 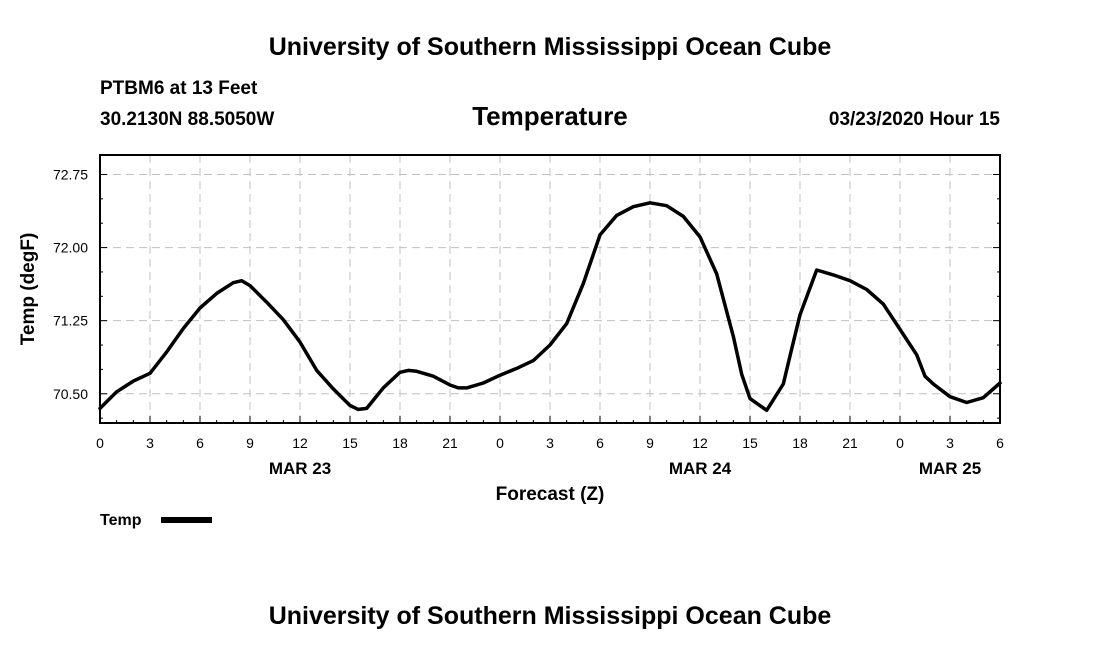 What do you see at coordinates (28, 289) in the screenshot?
I see `y-axis-label: Temp (degF)` at bounding box center [28, 289].